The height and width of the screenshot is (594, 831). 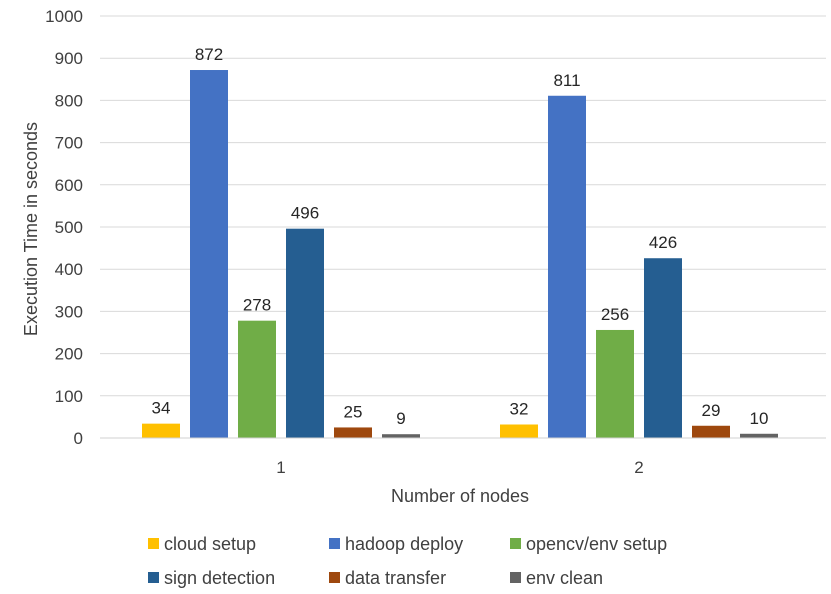 What do you see at coordinates (353, 411) in the screenshot?
I see `data-label: 25` at bounding box center [353, 411].